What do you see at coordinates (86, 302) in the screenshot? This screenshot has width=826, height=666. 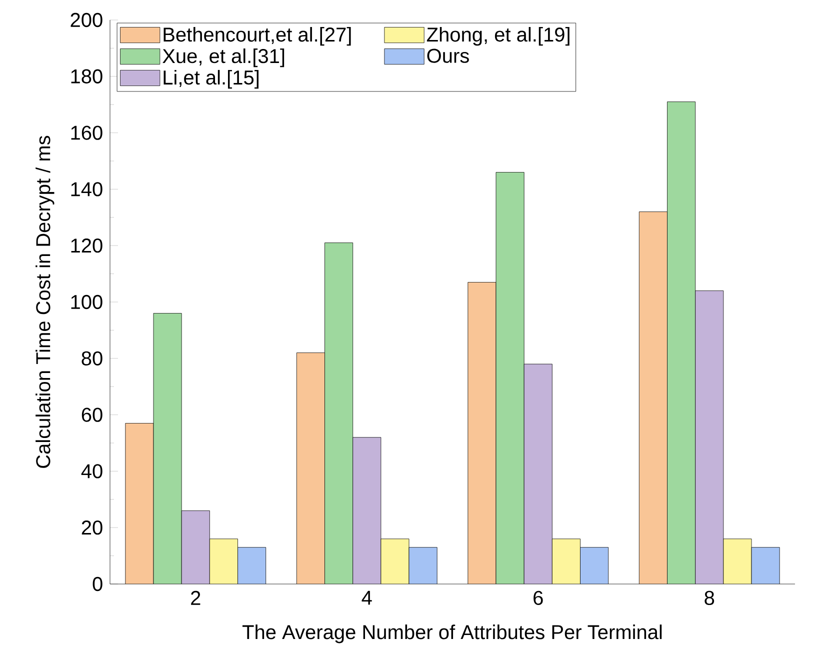 I see `y-tick-label: 100` at bounding box center [86, 302].